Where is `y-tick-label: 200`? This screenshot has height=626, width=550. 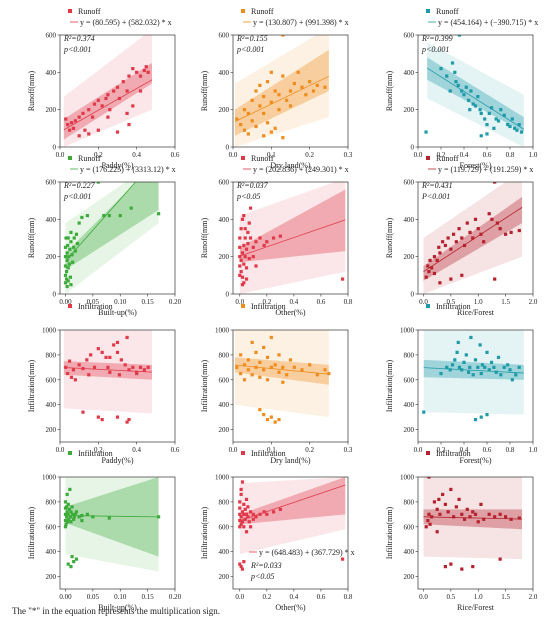
y-tick-label: 200 is located at coordinates (51, 257).